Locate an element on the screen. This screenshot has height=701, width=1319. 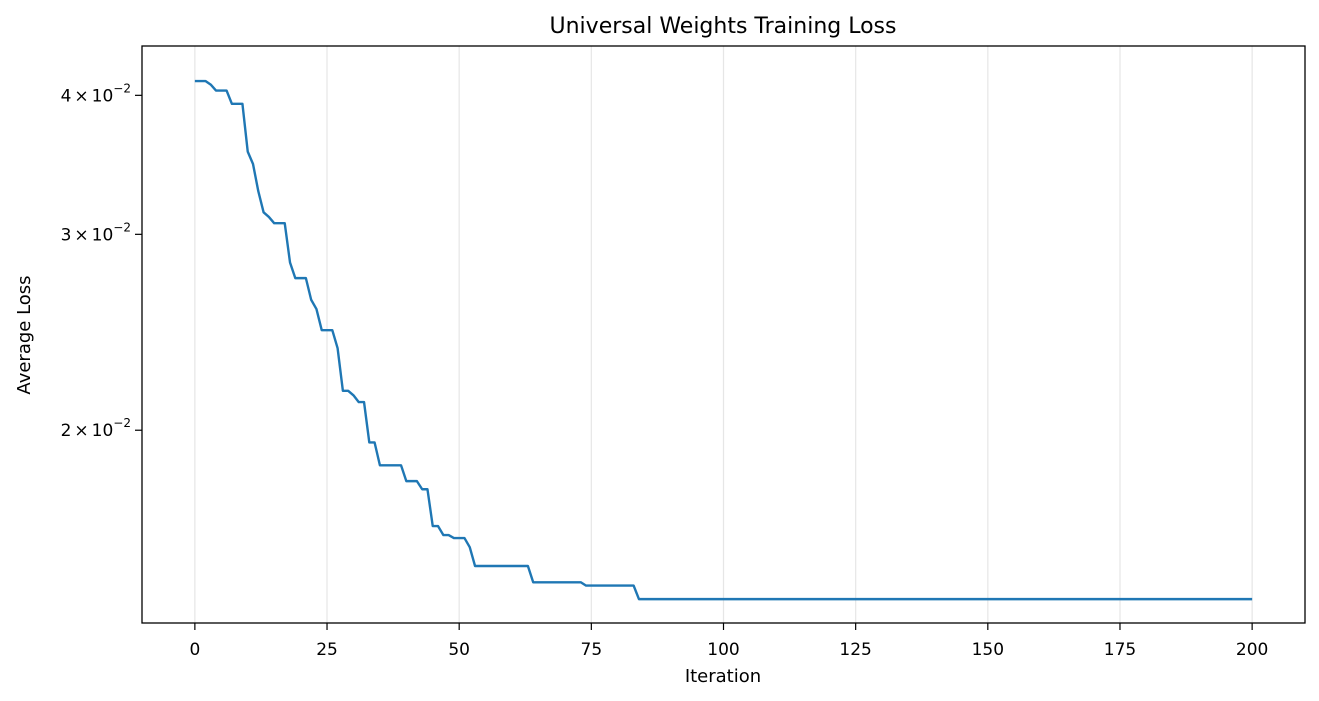
x-tick-label: 175 is located at coordinates (1120, 650).